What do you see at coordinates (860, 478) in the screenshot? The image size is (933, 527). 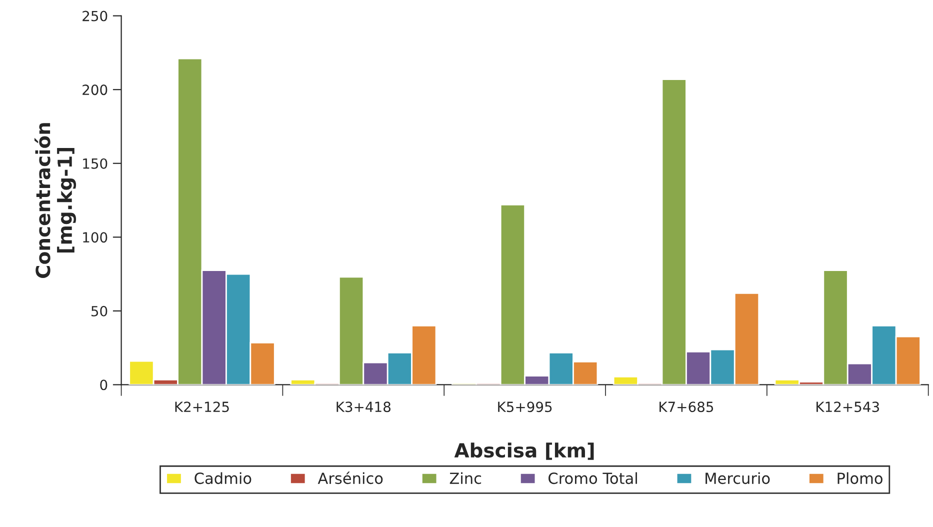 I see `legend-label: Plomo` at bounding box center [860, 478].